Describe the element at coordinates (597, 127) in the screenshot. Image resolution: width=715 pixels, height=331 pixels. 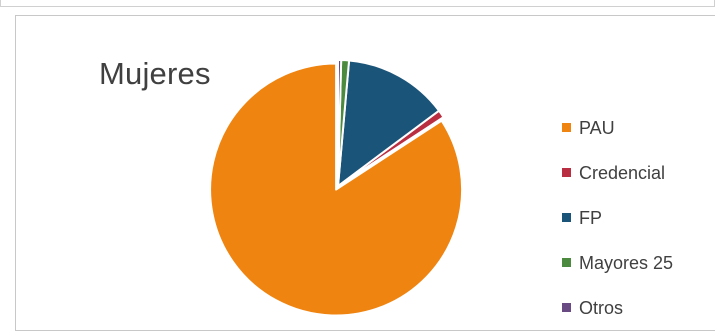
I see `legend-label-pau: PAU` at that location.